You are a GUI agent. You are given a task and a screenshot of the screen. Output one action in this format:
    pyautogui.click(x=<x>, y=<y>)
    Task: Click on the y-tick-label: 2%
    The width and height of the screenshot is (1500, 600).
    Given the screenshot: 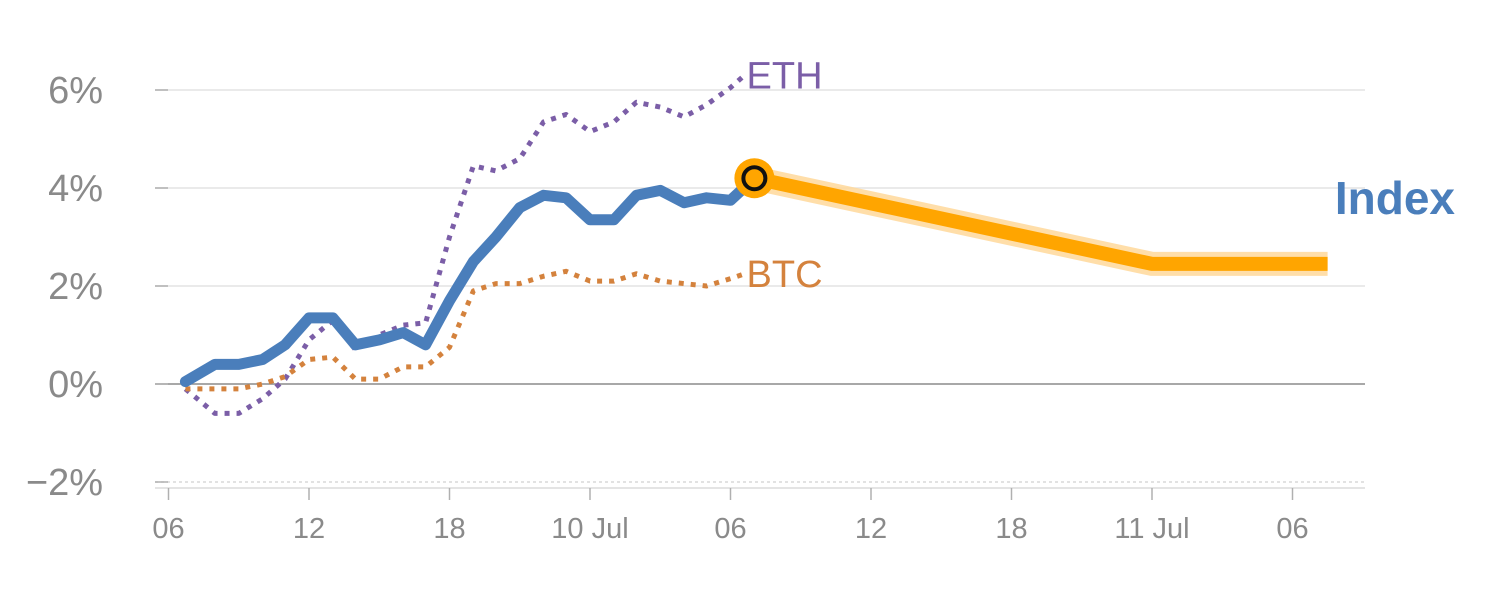 What is the action you would take?
    pyautogui.click(x=75, y=287)
    